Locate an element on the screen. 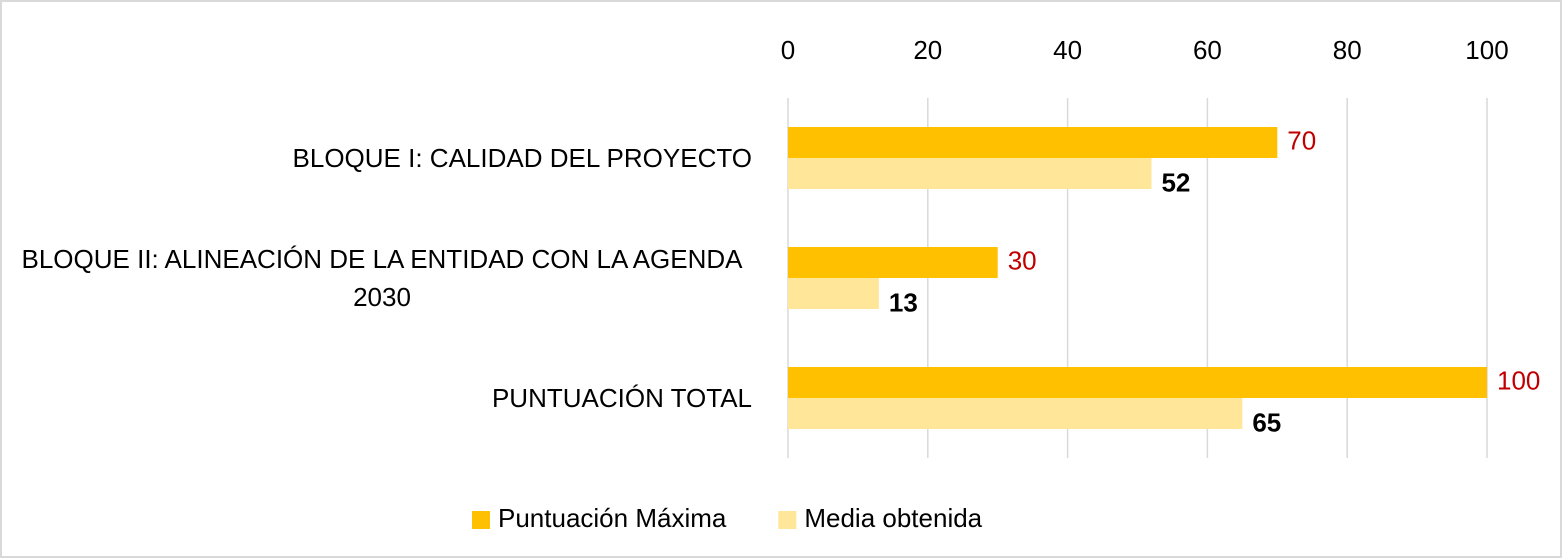 The height and width of the screenshot is (558, 1562). category-label: PUNTUACIÓN TOTAL is located at coordinates (621, 398).